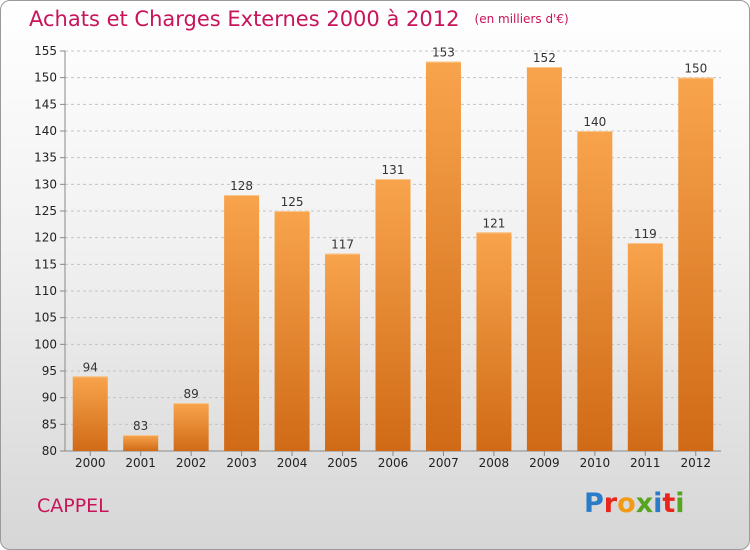 The width and height of the screenshot is (750, 550). Describe the element at coordinates (73, 506) in the screenshot. I see `commune-name: CAPPEL` at that location.